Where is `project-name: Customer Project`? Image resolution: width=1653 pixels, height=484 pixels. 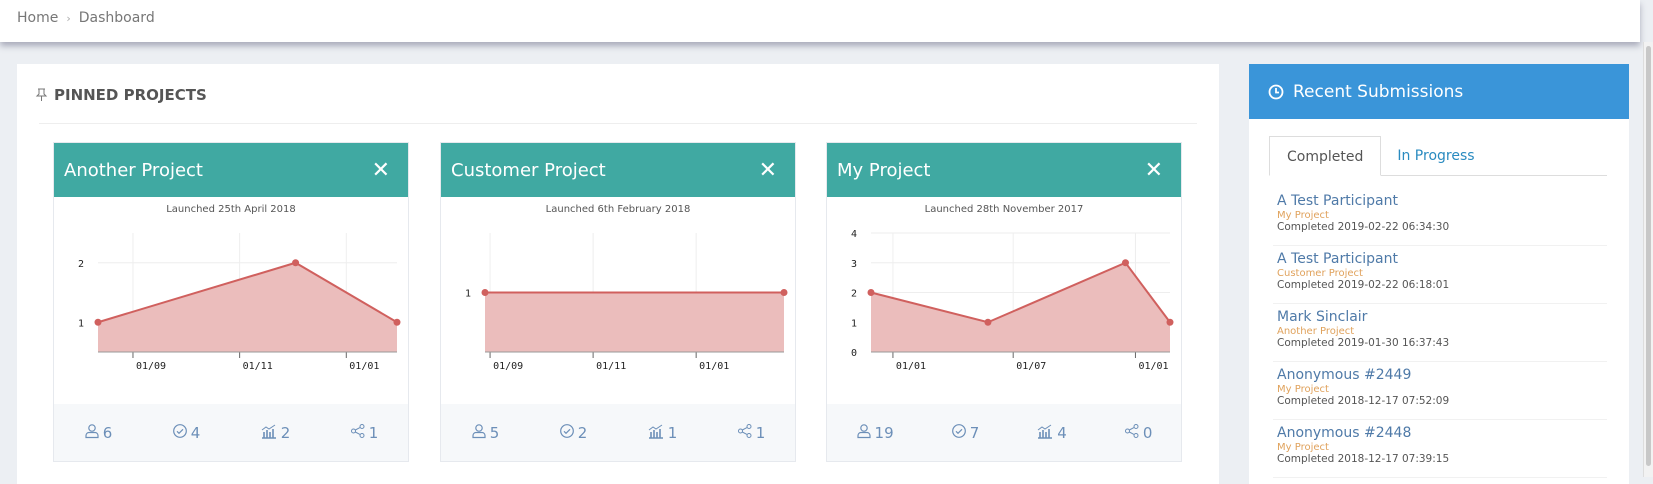 project-name: Customer Project is located at coordinates (1320, 273).